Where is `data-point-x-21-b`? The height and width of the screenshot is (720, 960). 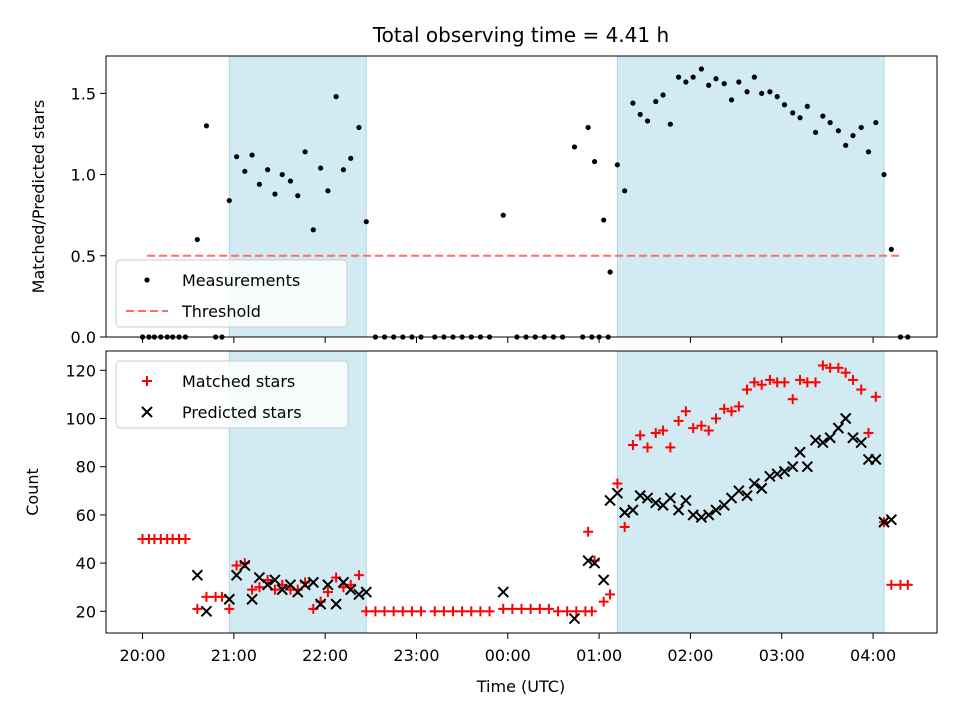 data-point-x-21-b is located at coordinates (503, 592).